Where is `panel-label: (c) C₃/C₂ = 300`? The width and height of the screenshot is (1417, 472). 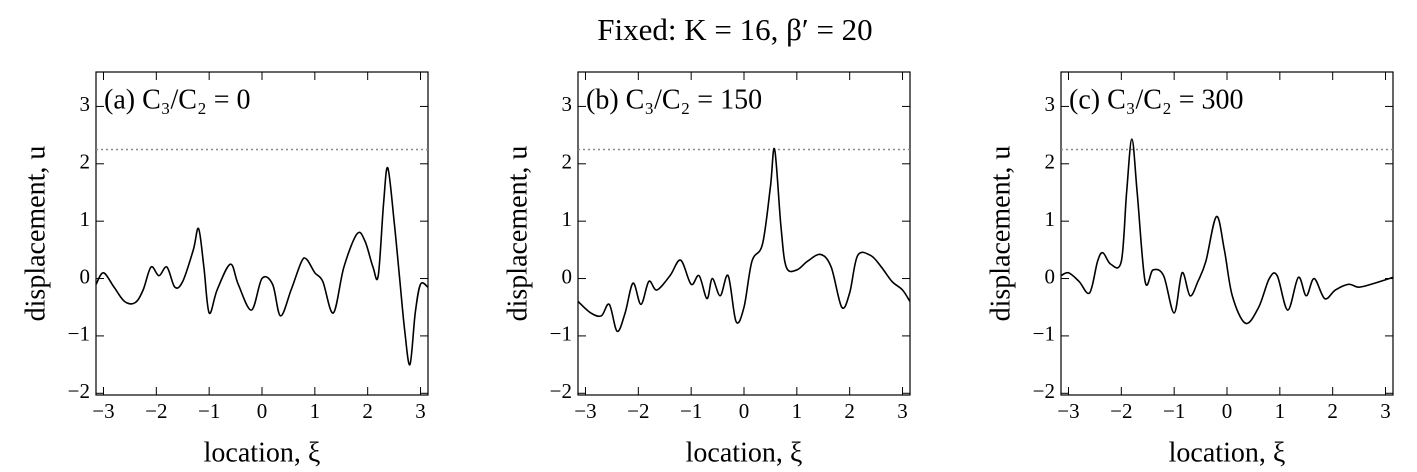 panel-label: (c) C₃/C₂ = 300 is located at coordinates (1156, 99).